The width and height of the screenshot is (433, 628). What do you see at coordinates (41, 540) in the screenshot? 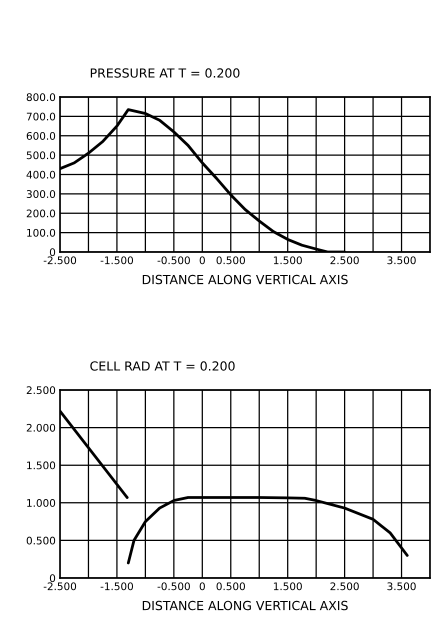
I see `y-tick-label: 0.500` at bounding box center [41, 540].